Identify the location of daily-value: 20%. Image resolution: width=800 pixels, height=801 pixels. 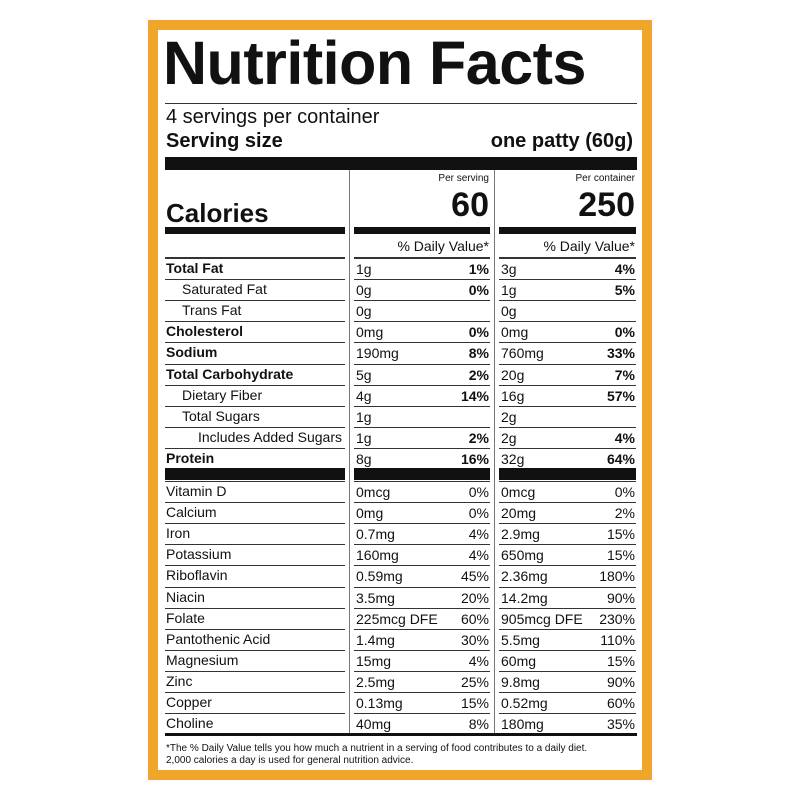
(474, 597).